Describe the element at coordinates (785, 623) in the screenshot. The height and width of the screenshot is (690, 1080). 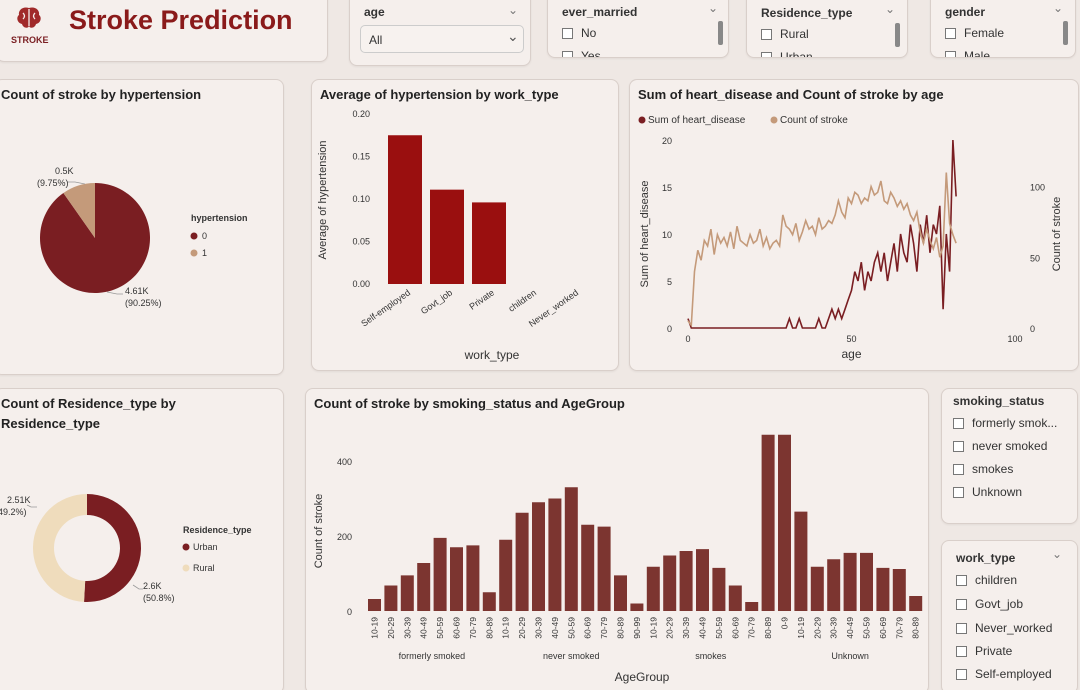
I see `x-tick-label: 0-9` at that location.